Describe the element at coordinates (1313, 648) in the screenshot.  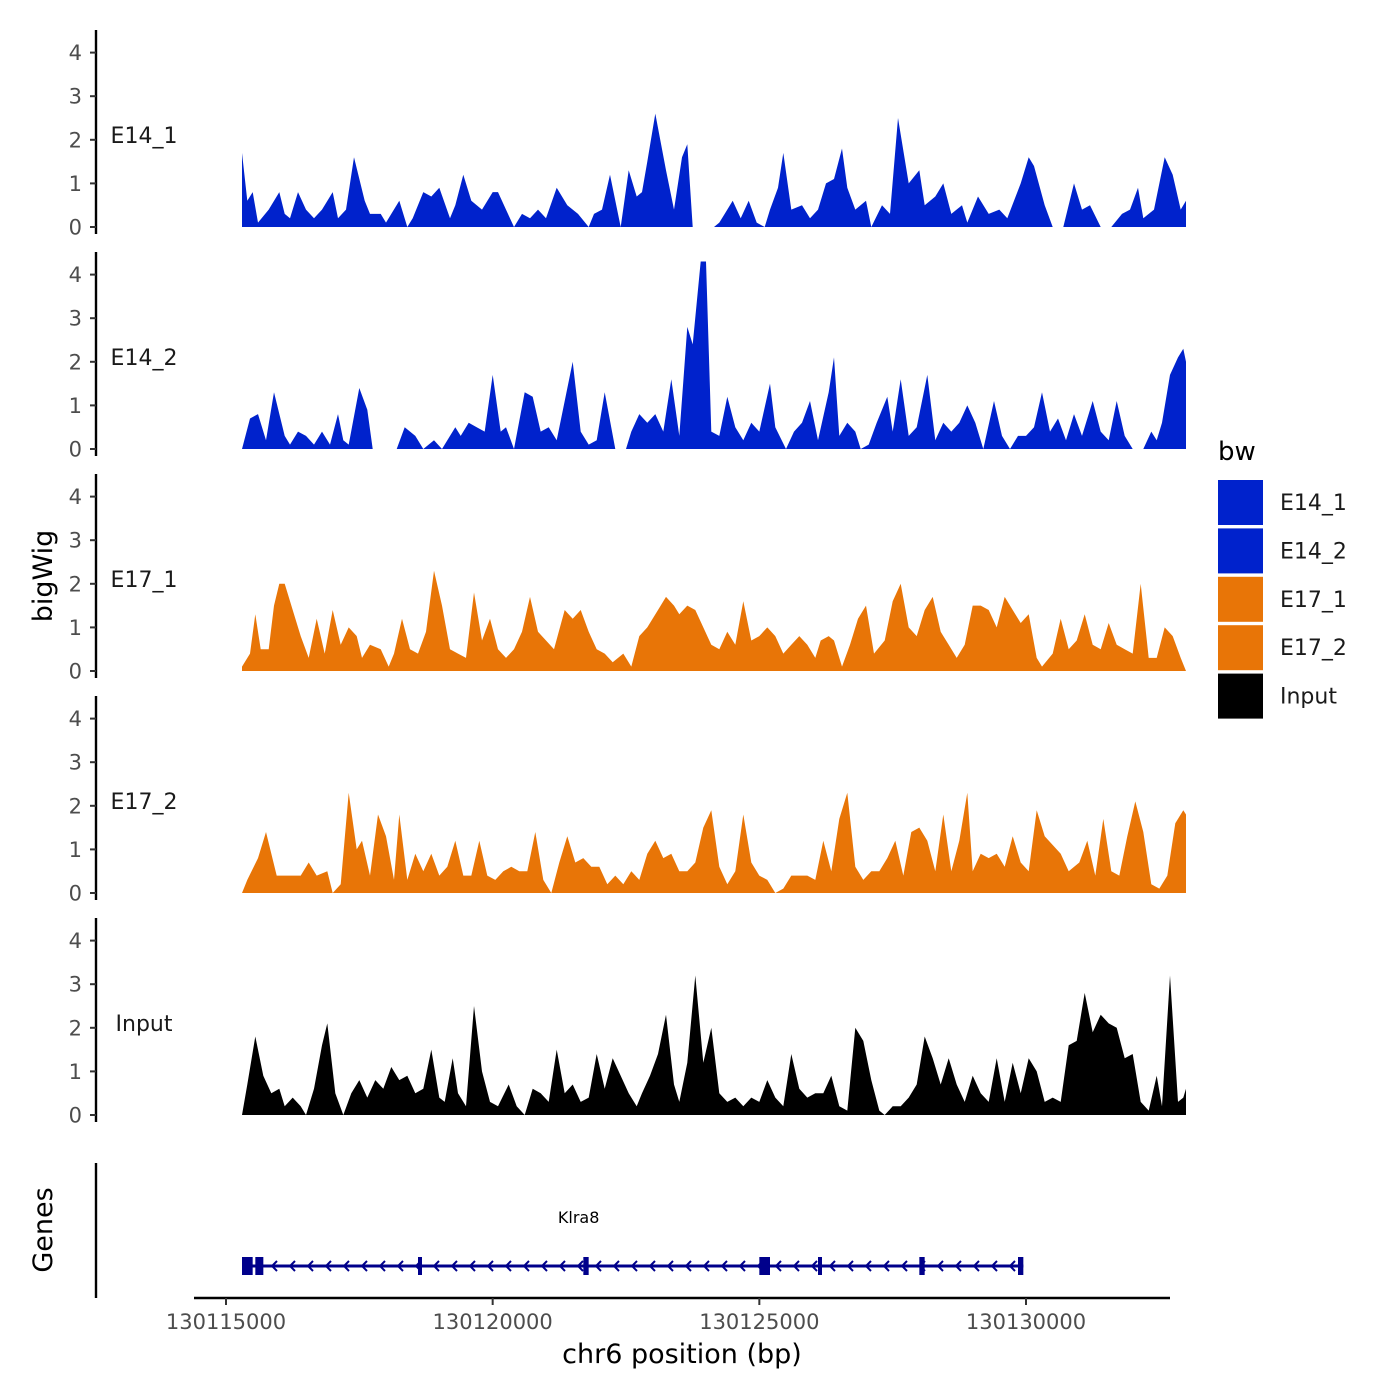
I see `legend-label: E17_2` at that location.